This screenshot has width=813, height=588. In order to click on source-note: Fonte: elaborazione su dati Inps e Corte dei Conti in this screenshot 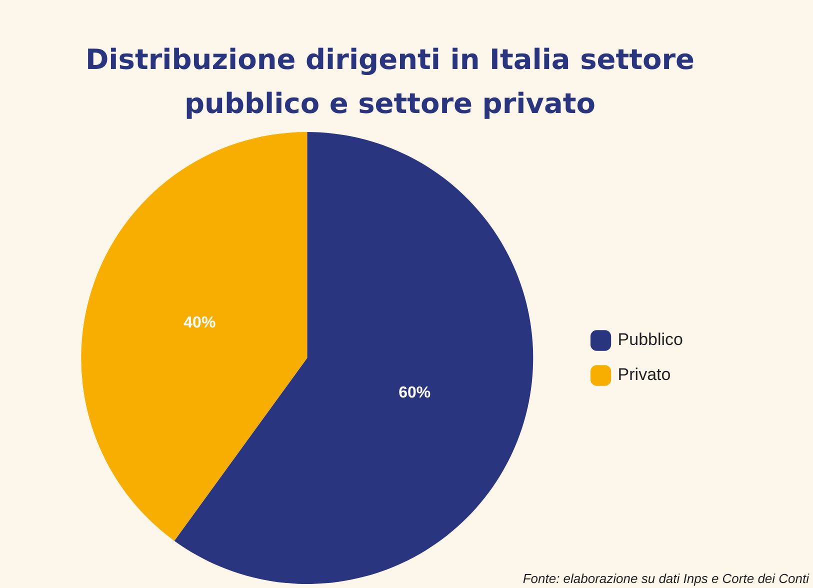, I will do `click(665, 578)`.